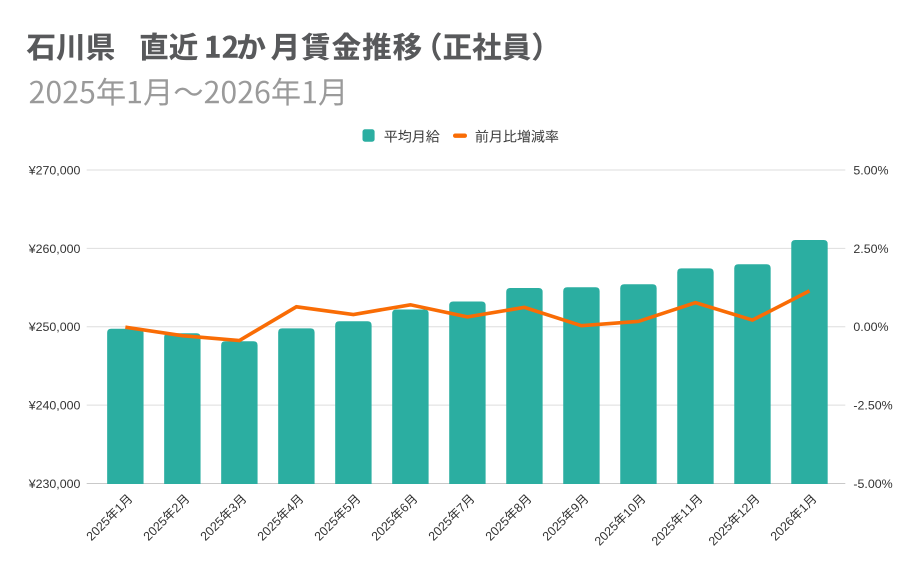  Describe the element at coordinates (54, 170) in the screenshot. I see `svg-text: ¥270,000` at that location.